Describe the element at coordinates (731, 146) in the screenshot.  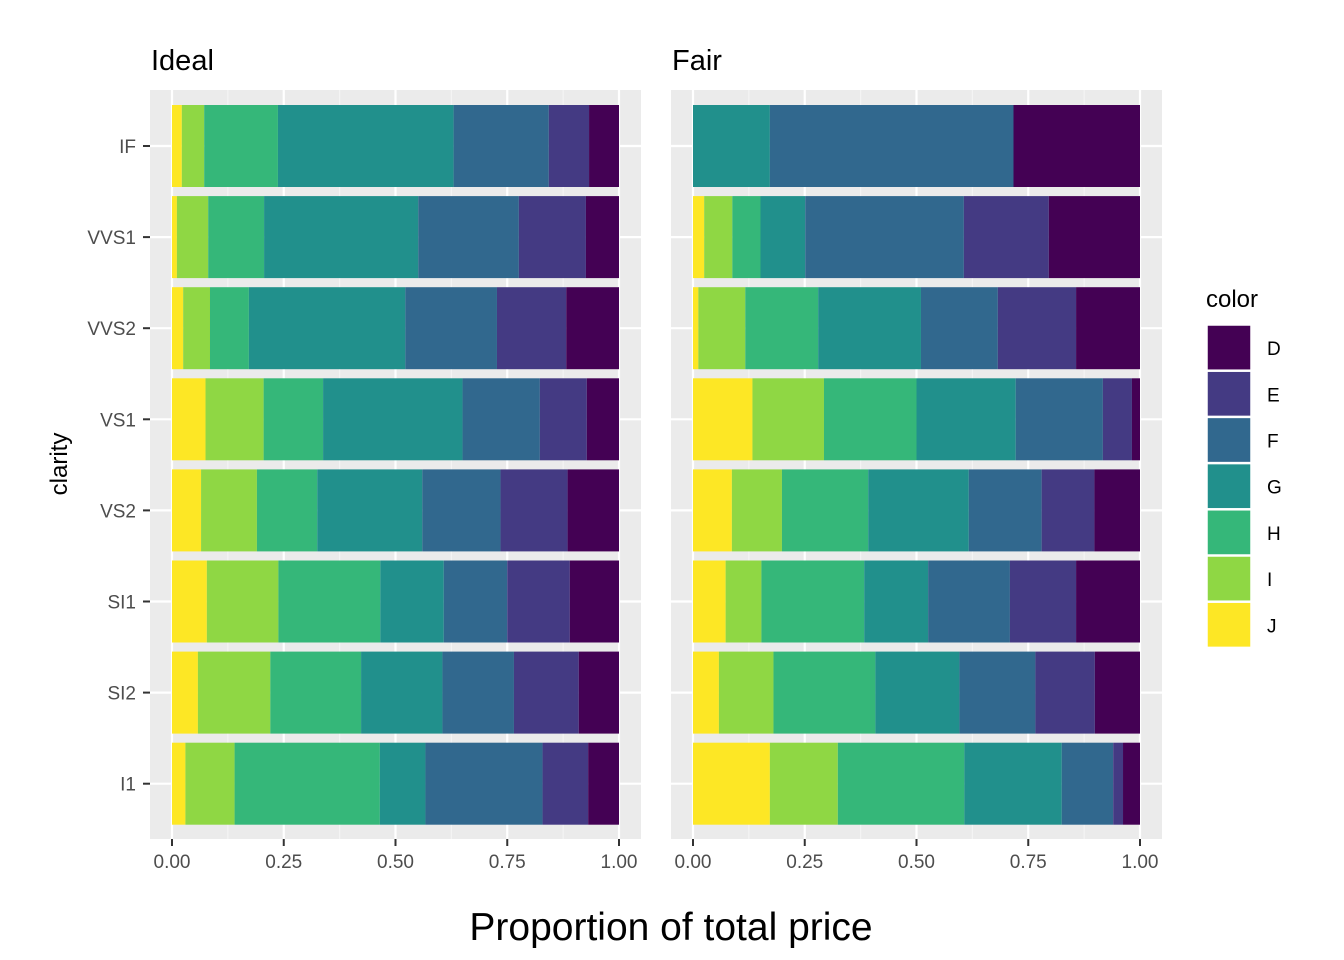
I see `bar-if-g` at that location.